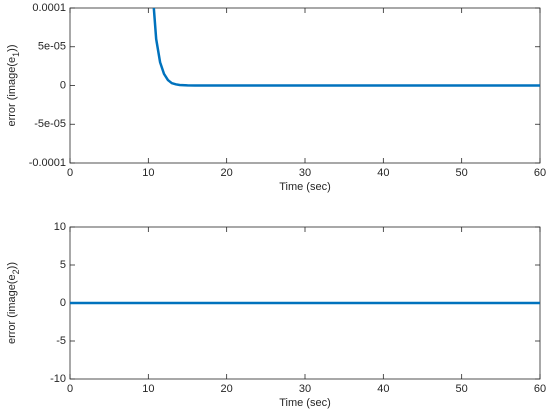 The image size is (550, 414). Describe the element at coordinates (63, 265) in the screenshot. I see `y-tick-label: 5` at that location.